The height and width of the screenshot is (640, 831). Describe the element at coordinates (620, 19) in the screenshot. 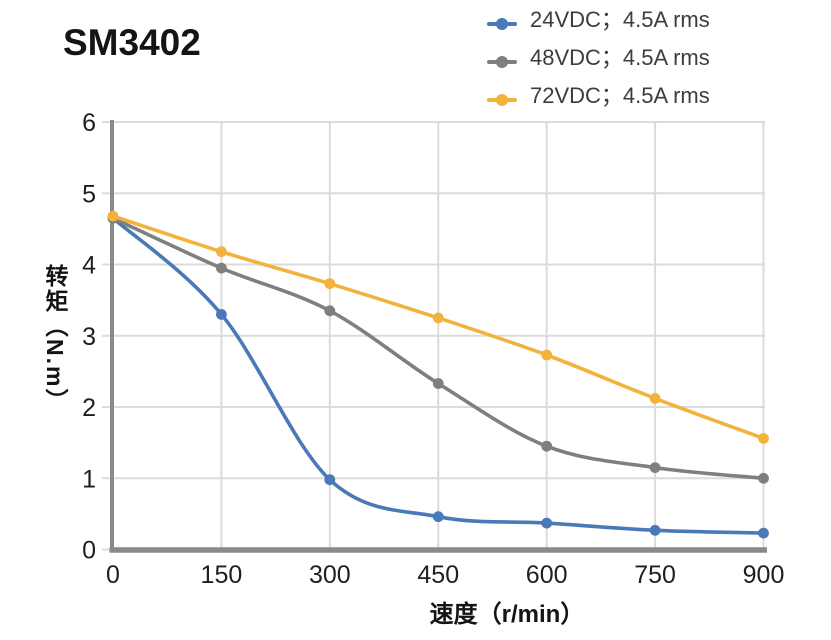

I see `legend-label: 24VDC；4.5A rms` at that location.